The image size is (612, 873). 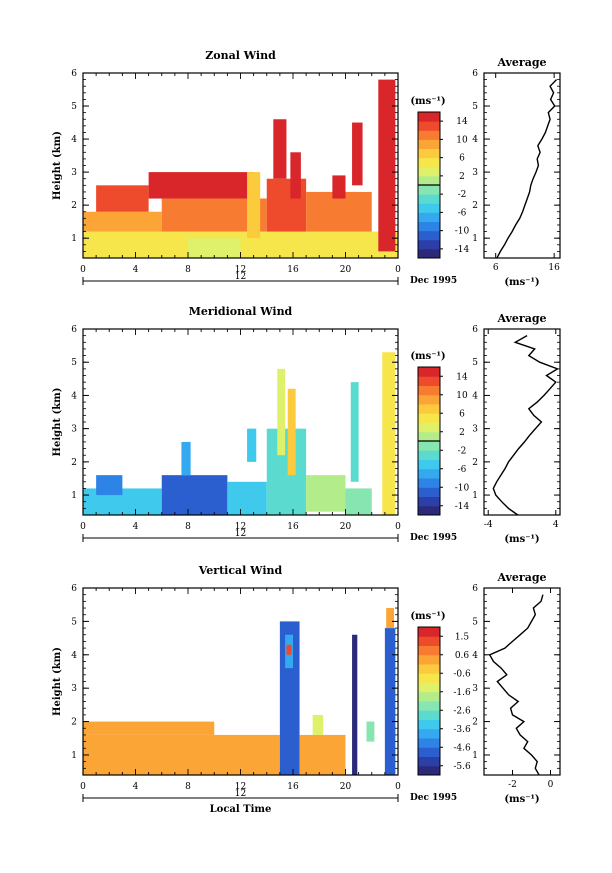 What do you see at coordinates (462, 213) in the screenshot?
I see `colorbar-tick-label: -6` at bounding box center [462, 213].